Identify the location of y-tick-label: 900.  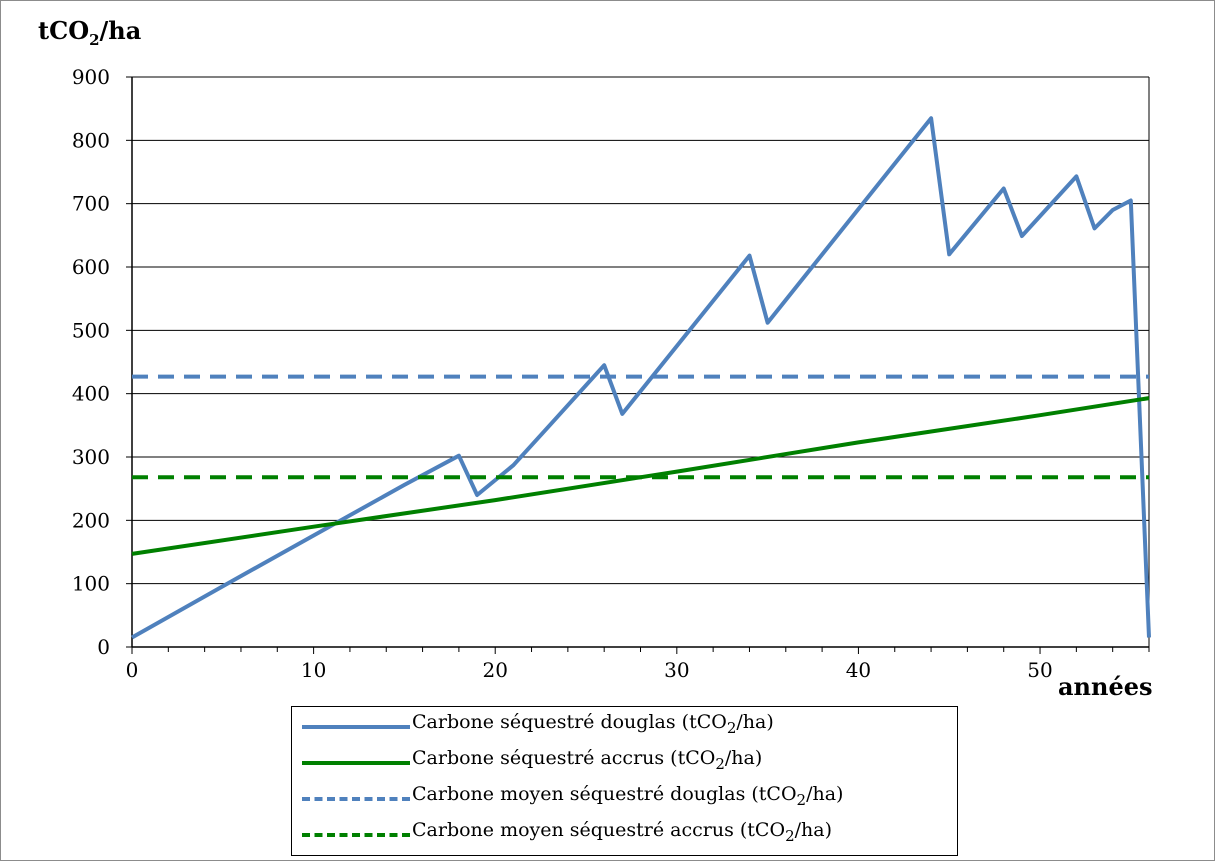
(91, 77).